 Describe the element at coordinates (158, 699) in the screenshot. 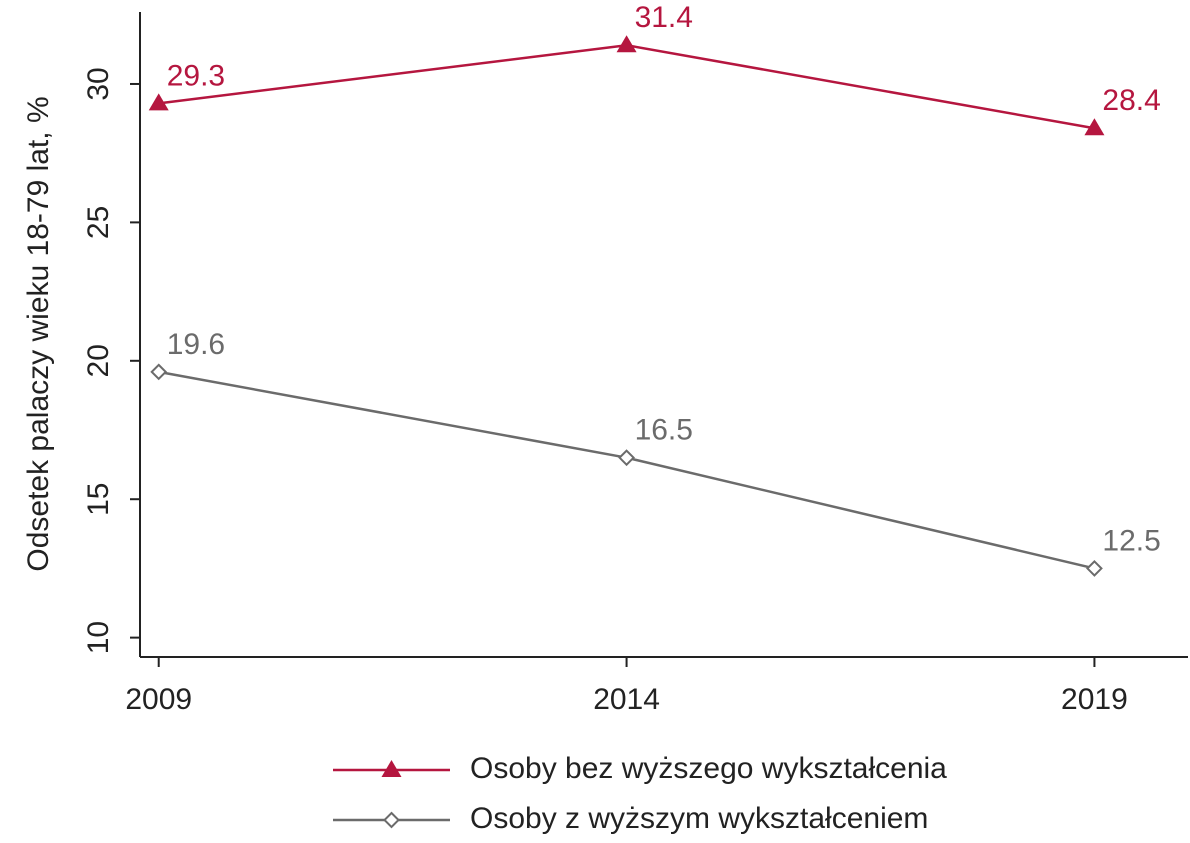

I see `x-tick-label: 2009` at that location.